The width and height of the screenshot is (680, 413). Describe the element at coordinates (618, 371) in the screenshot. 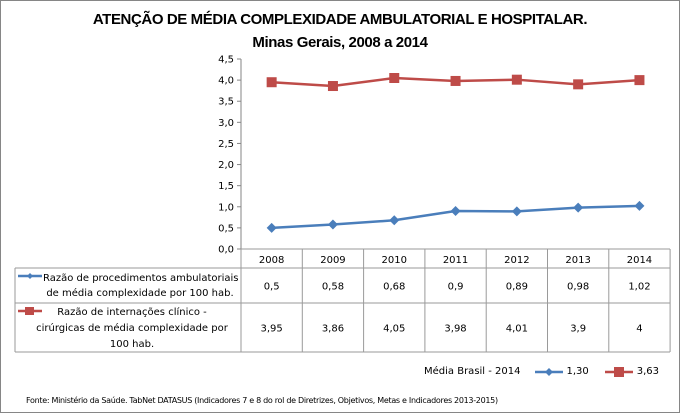

I see `square-marker-icon` at that location.